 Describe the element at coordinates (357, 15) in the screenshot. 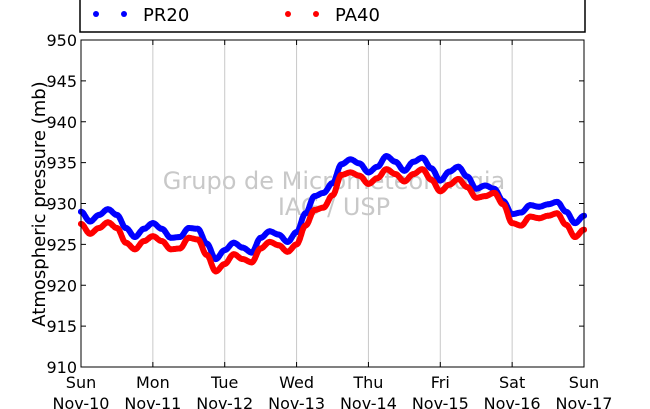

I see `legend-label-pa40: PA40` at that location.